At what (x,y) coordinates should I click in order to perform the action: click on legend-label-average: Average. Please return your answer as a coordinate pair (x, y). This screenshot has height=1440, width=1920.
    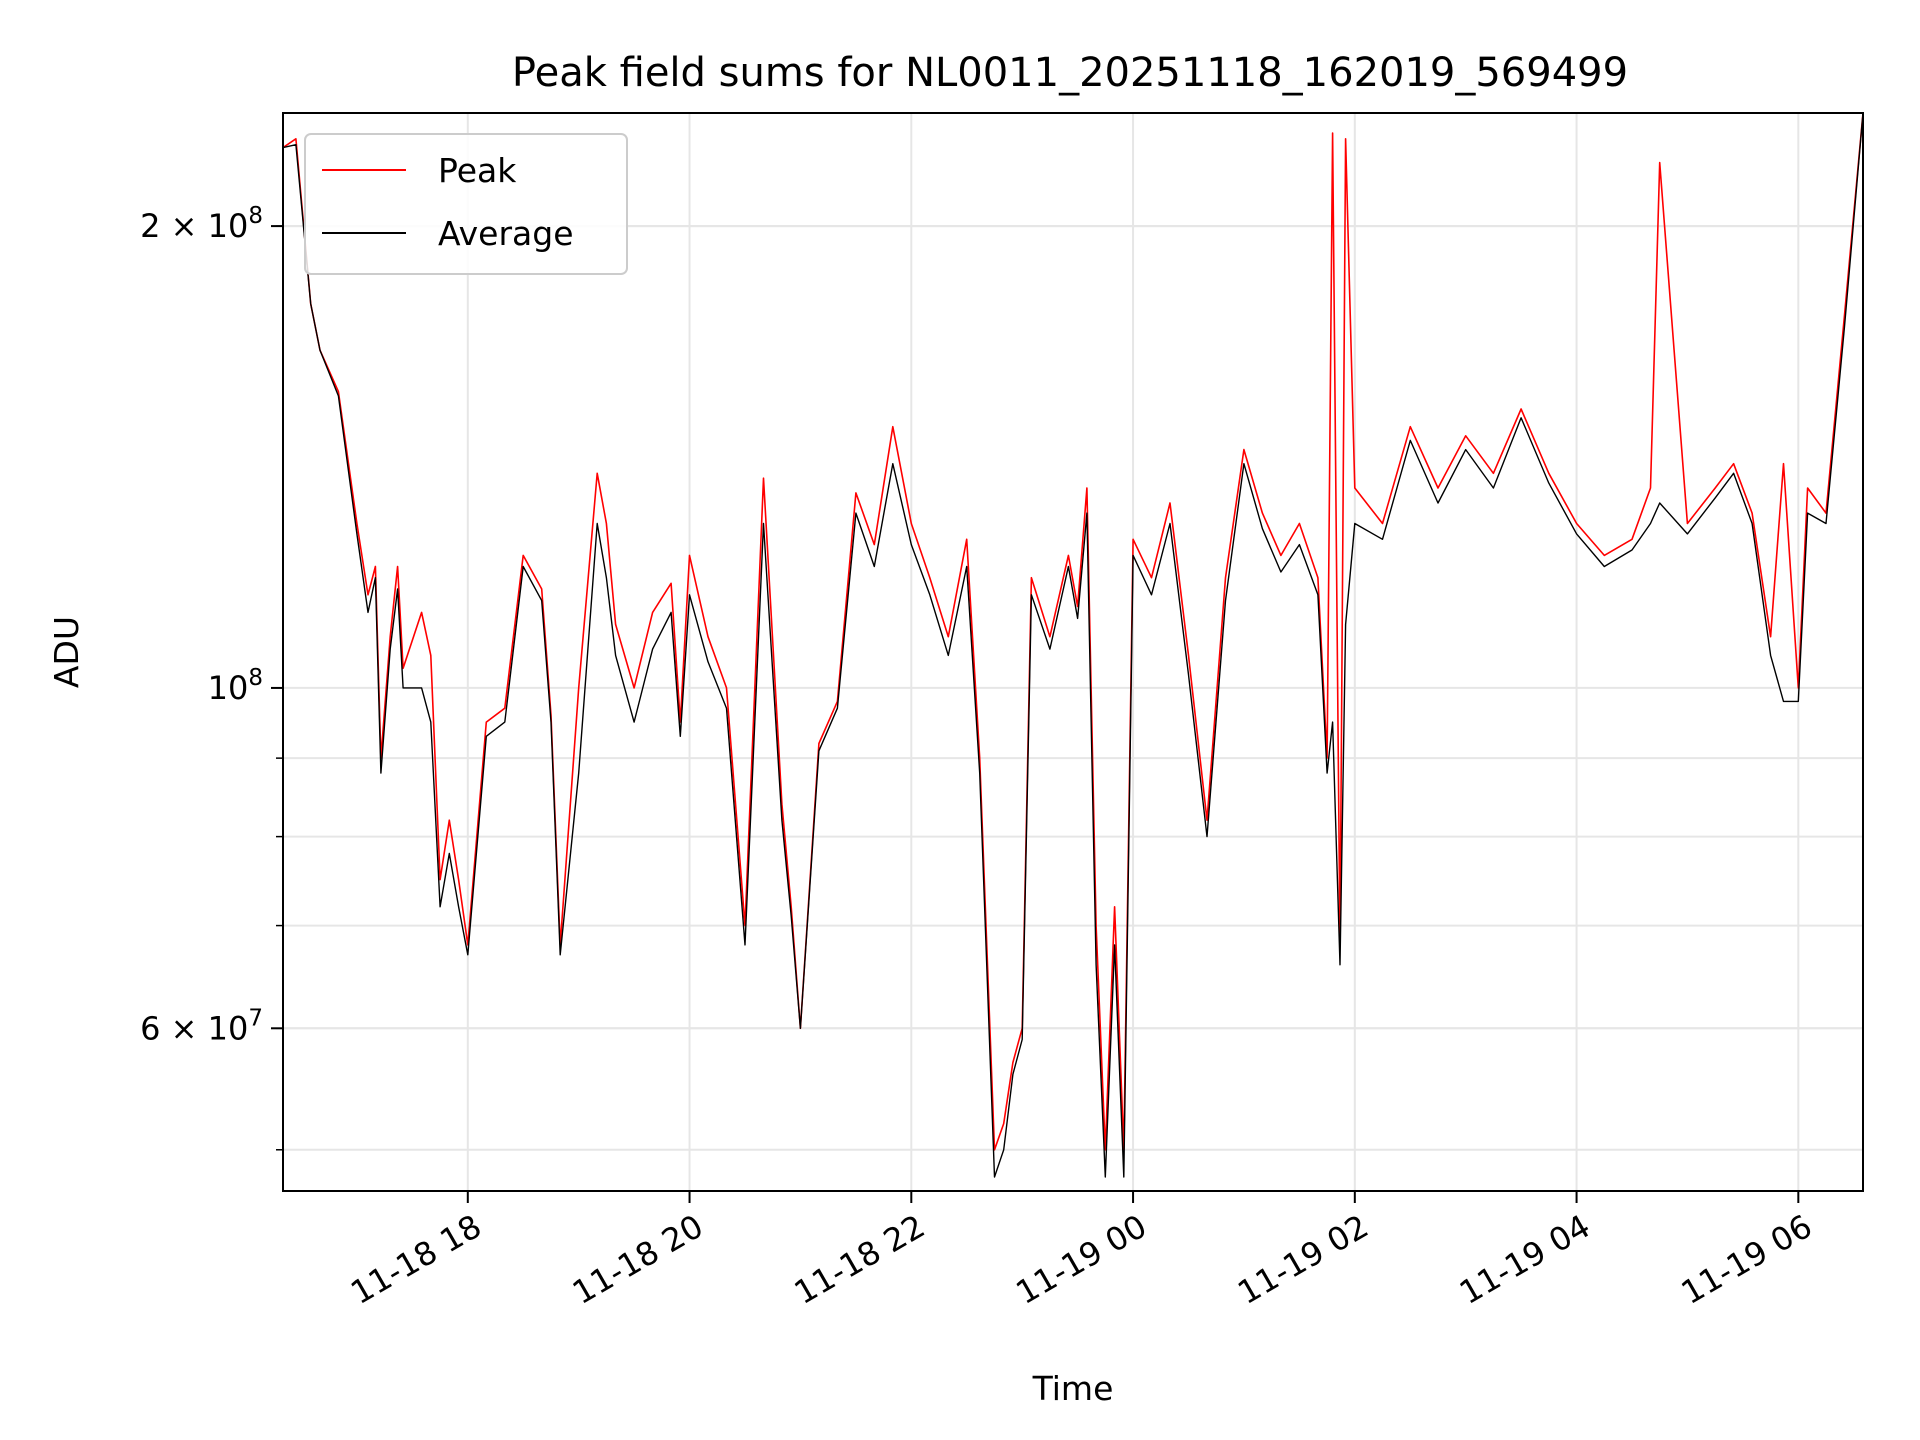
    Looking at the image, I should click on (506, 233).